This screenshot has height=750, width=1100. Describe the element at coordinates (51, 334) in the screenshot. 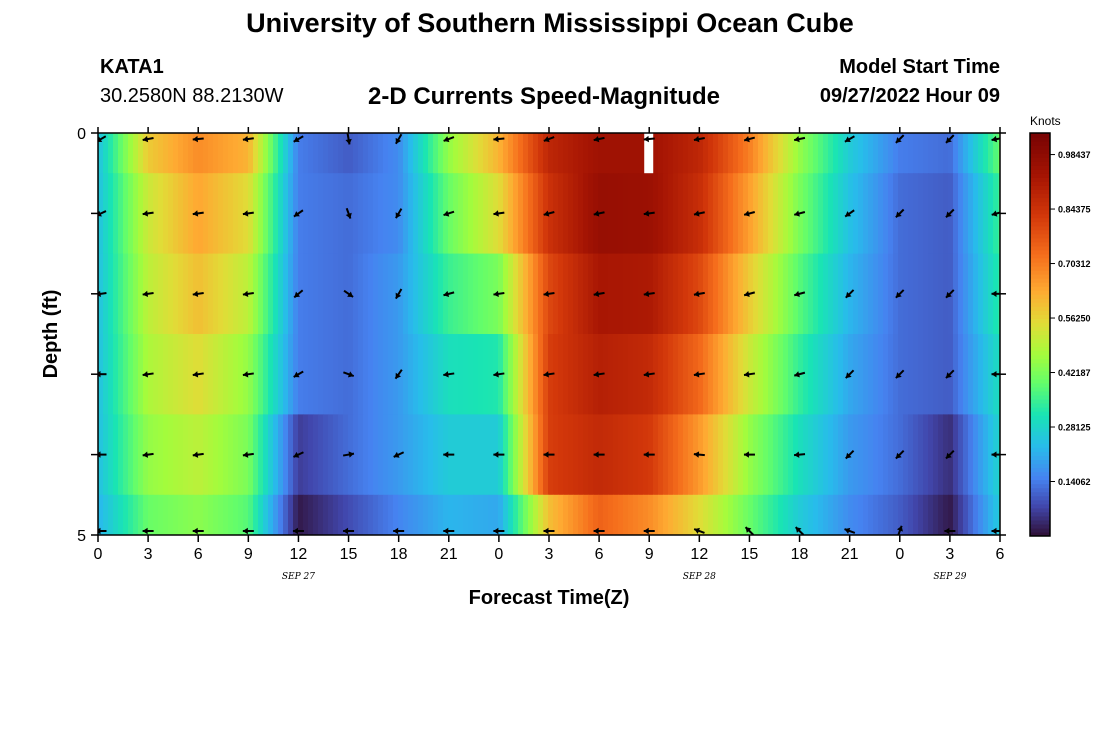

I see `y-axis-label: Depth (ft)` at that location.